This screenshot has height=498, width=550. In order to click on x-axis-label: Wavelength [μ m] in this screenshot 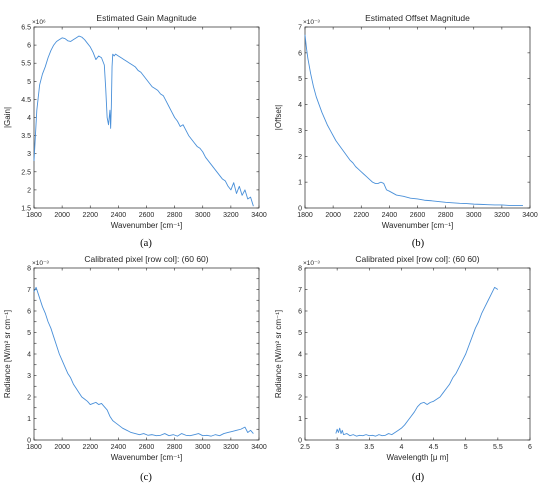, I will do `click(417, 457)`.